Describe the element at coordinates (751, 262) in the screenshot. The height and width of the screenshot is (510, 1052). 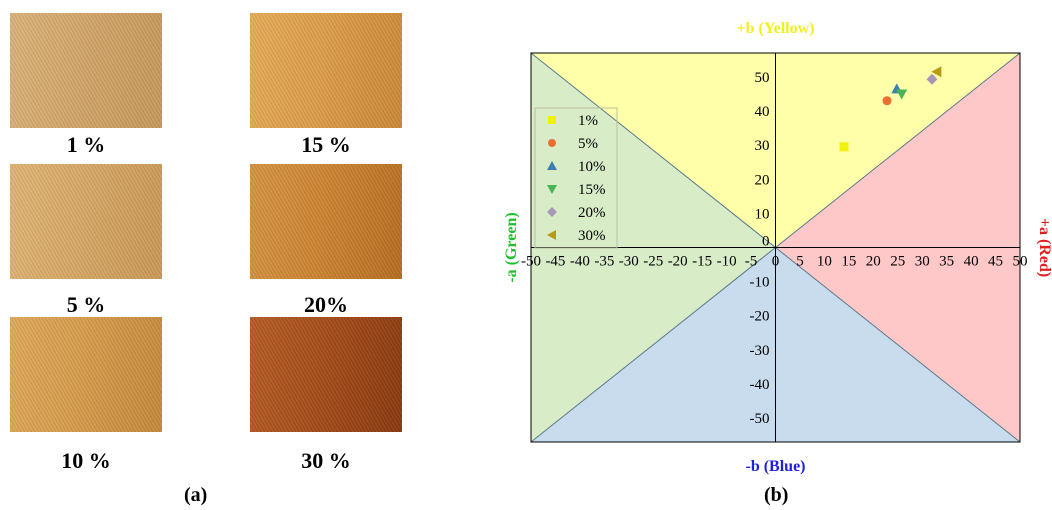
I see `x-tick-label: -5` at that location.